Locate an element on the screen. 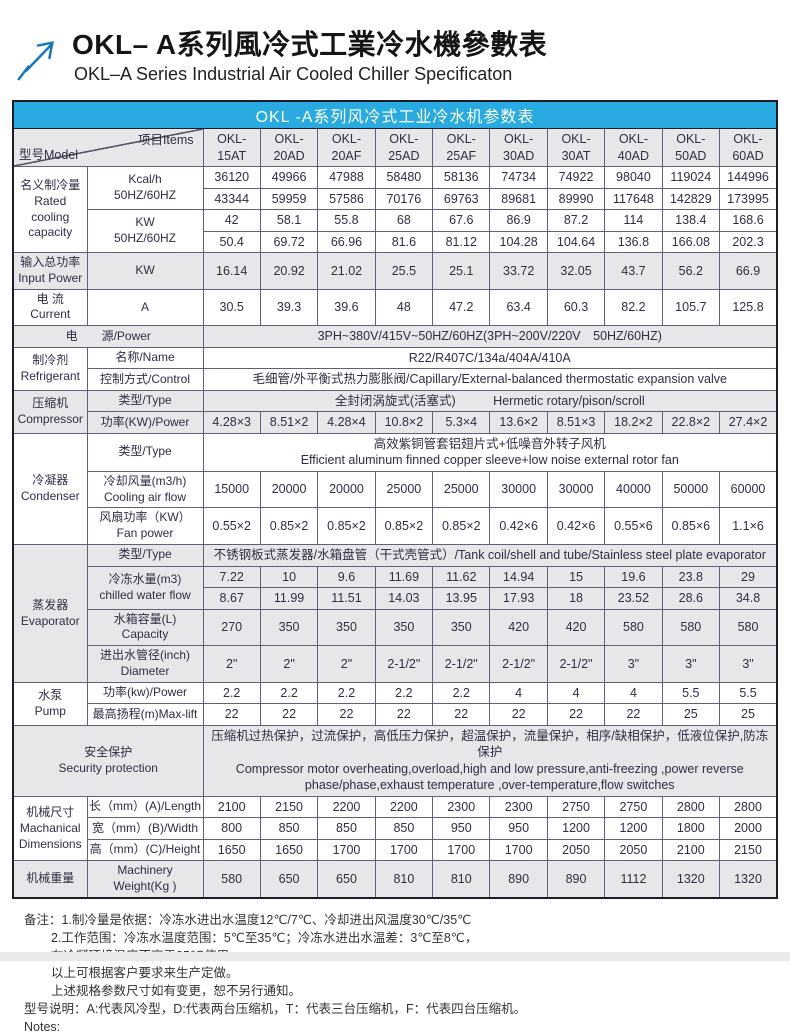 The image size is (790, 1036). dimensions-value: 2150 is located at coordinates (748, 850).